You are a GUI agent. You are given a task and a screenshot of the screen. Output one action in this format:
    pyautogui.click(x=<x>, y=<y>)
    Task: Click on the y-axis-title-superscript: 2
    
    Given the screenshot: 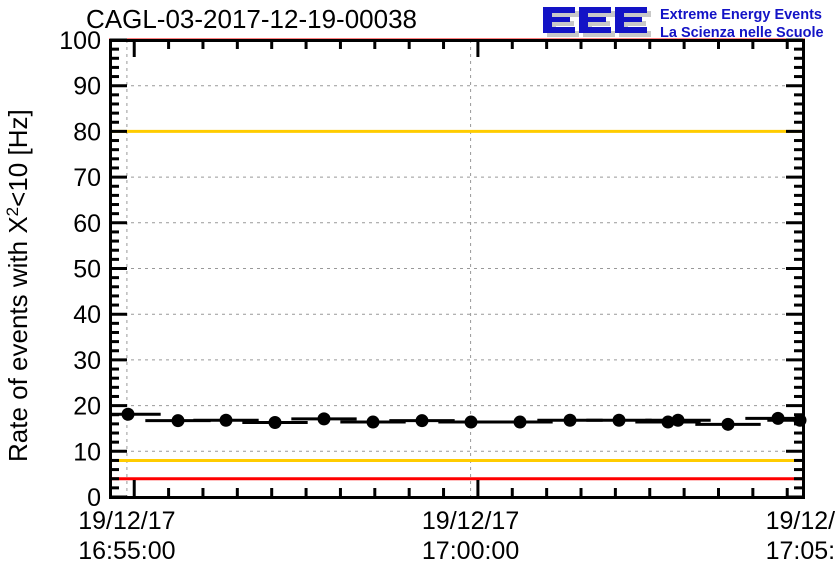 What is the action you would take?
    pyautogui.click(x=12, y=211)
    